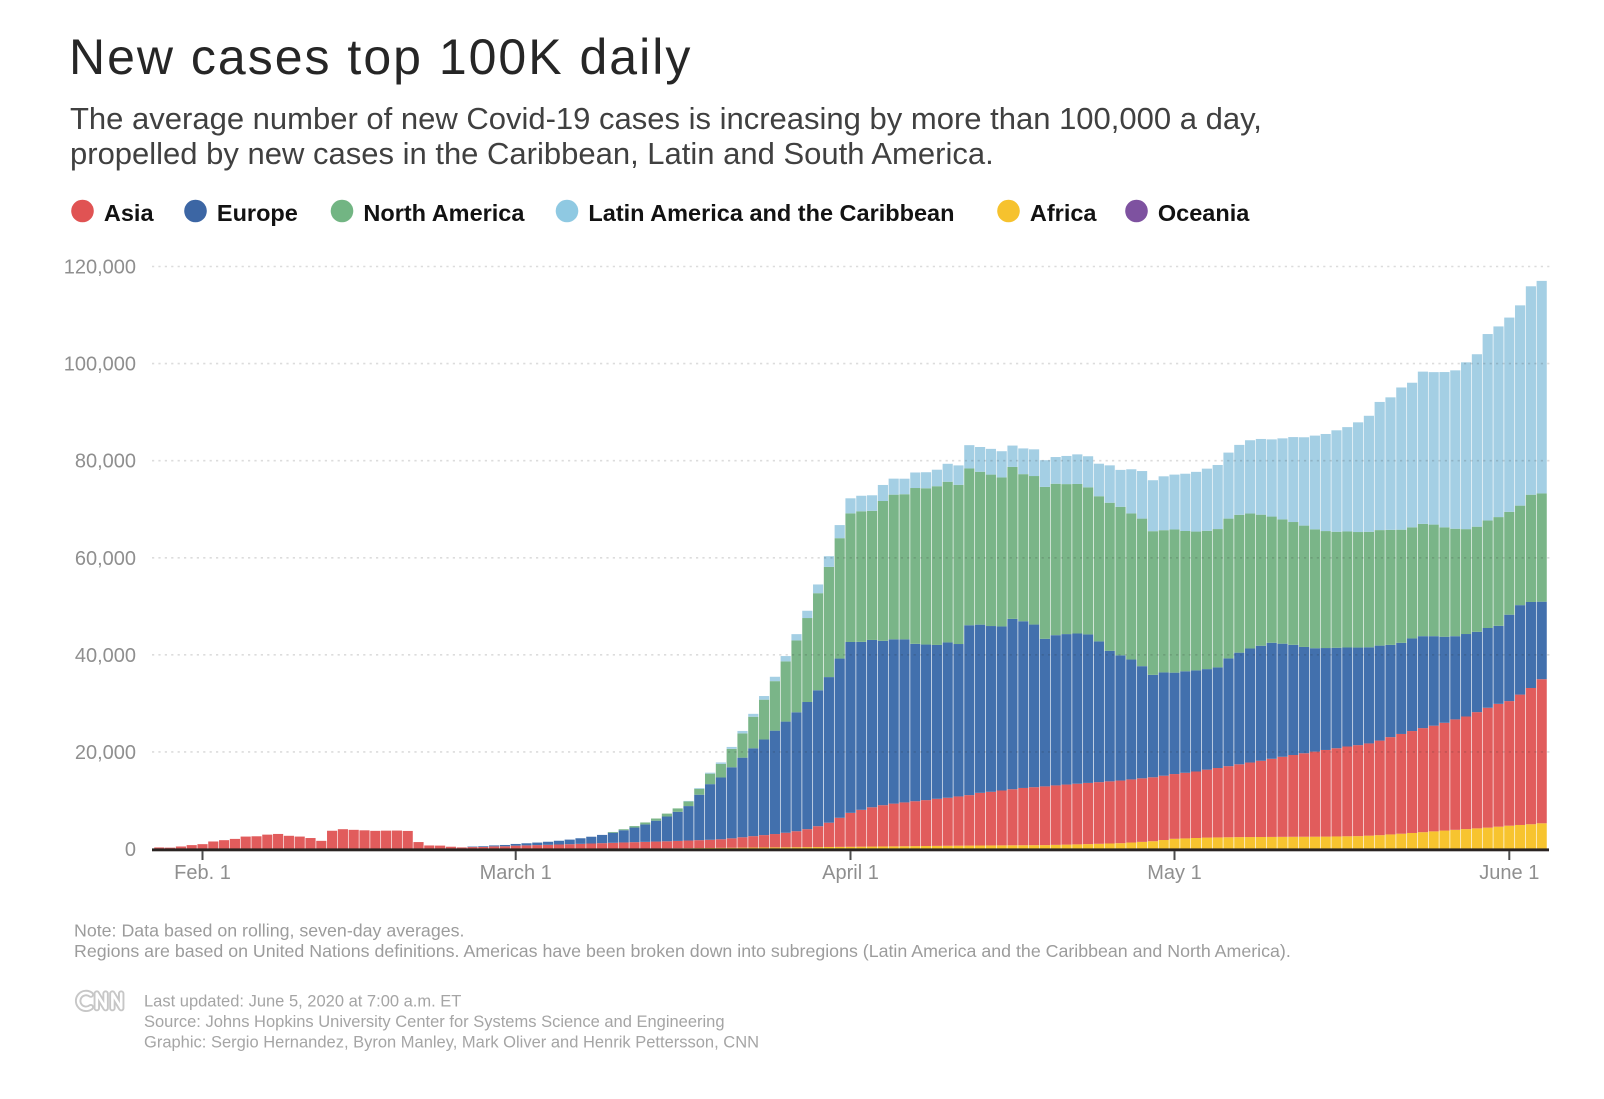 This screenshot has height=1099, width=1604. What do you see at coordinates (202, 873) in the screenshot?
I see `svg-text: Feb. 1` at bounding box center [202, 873].